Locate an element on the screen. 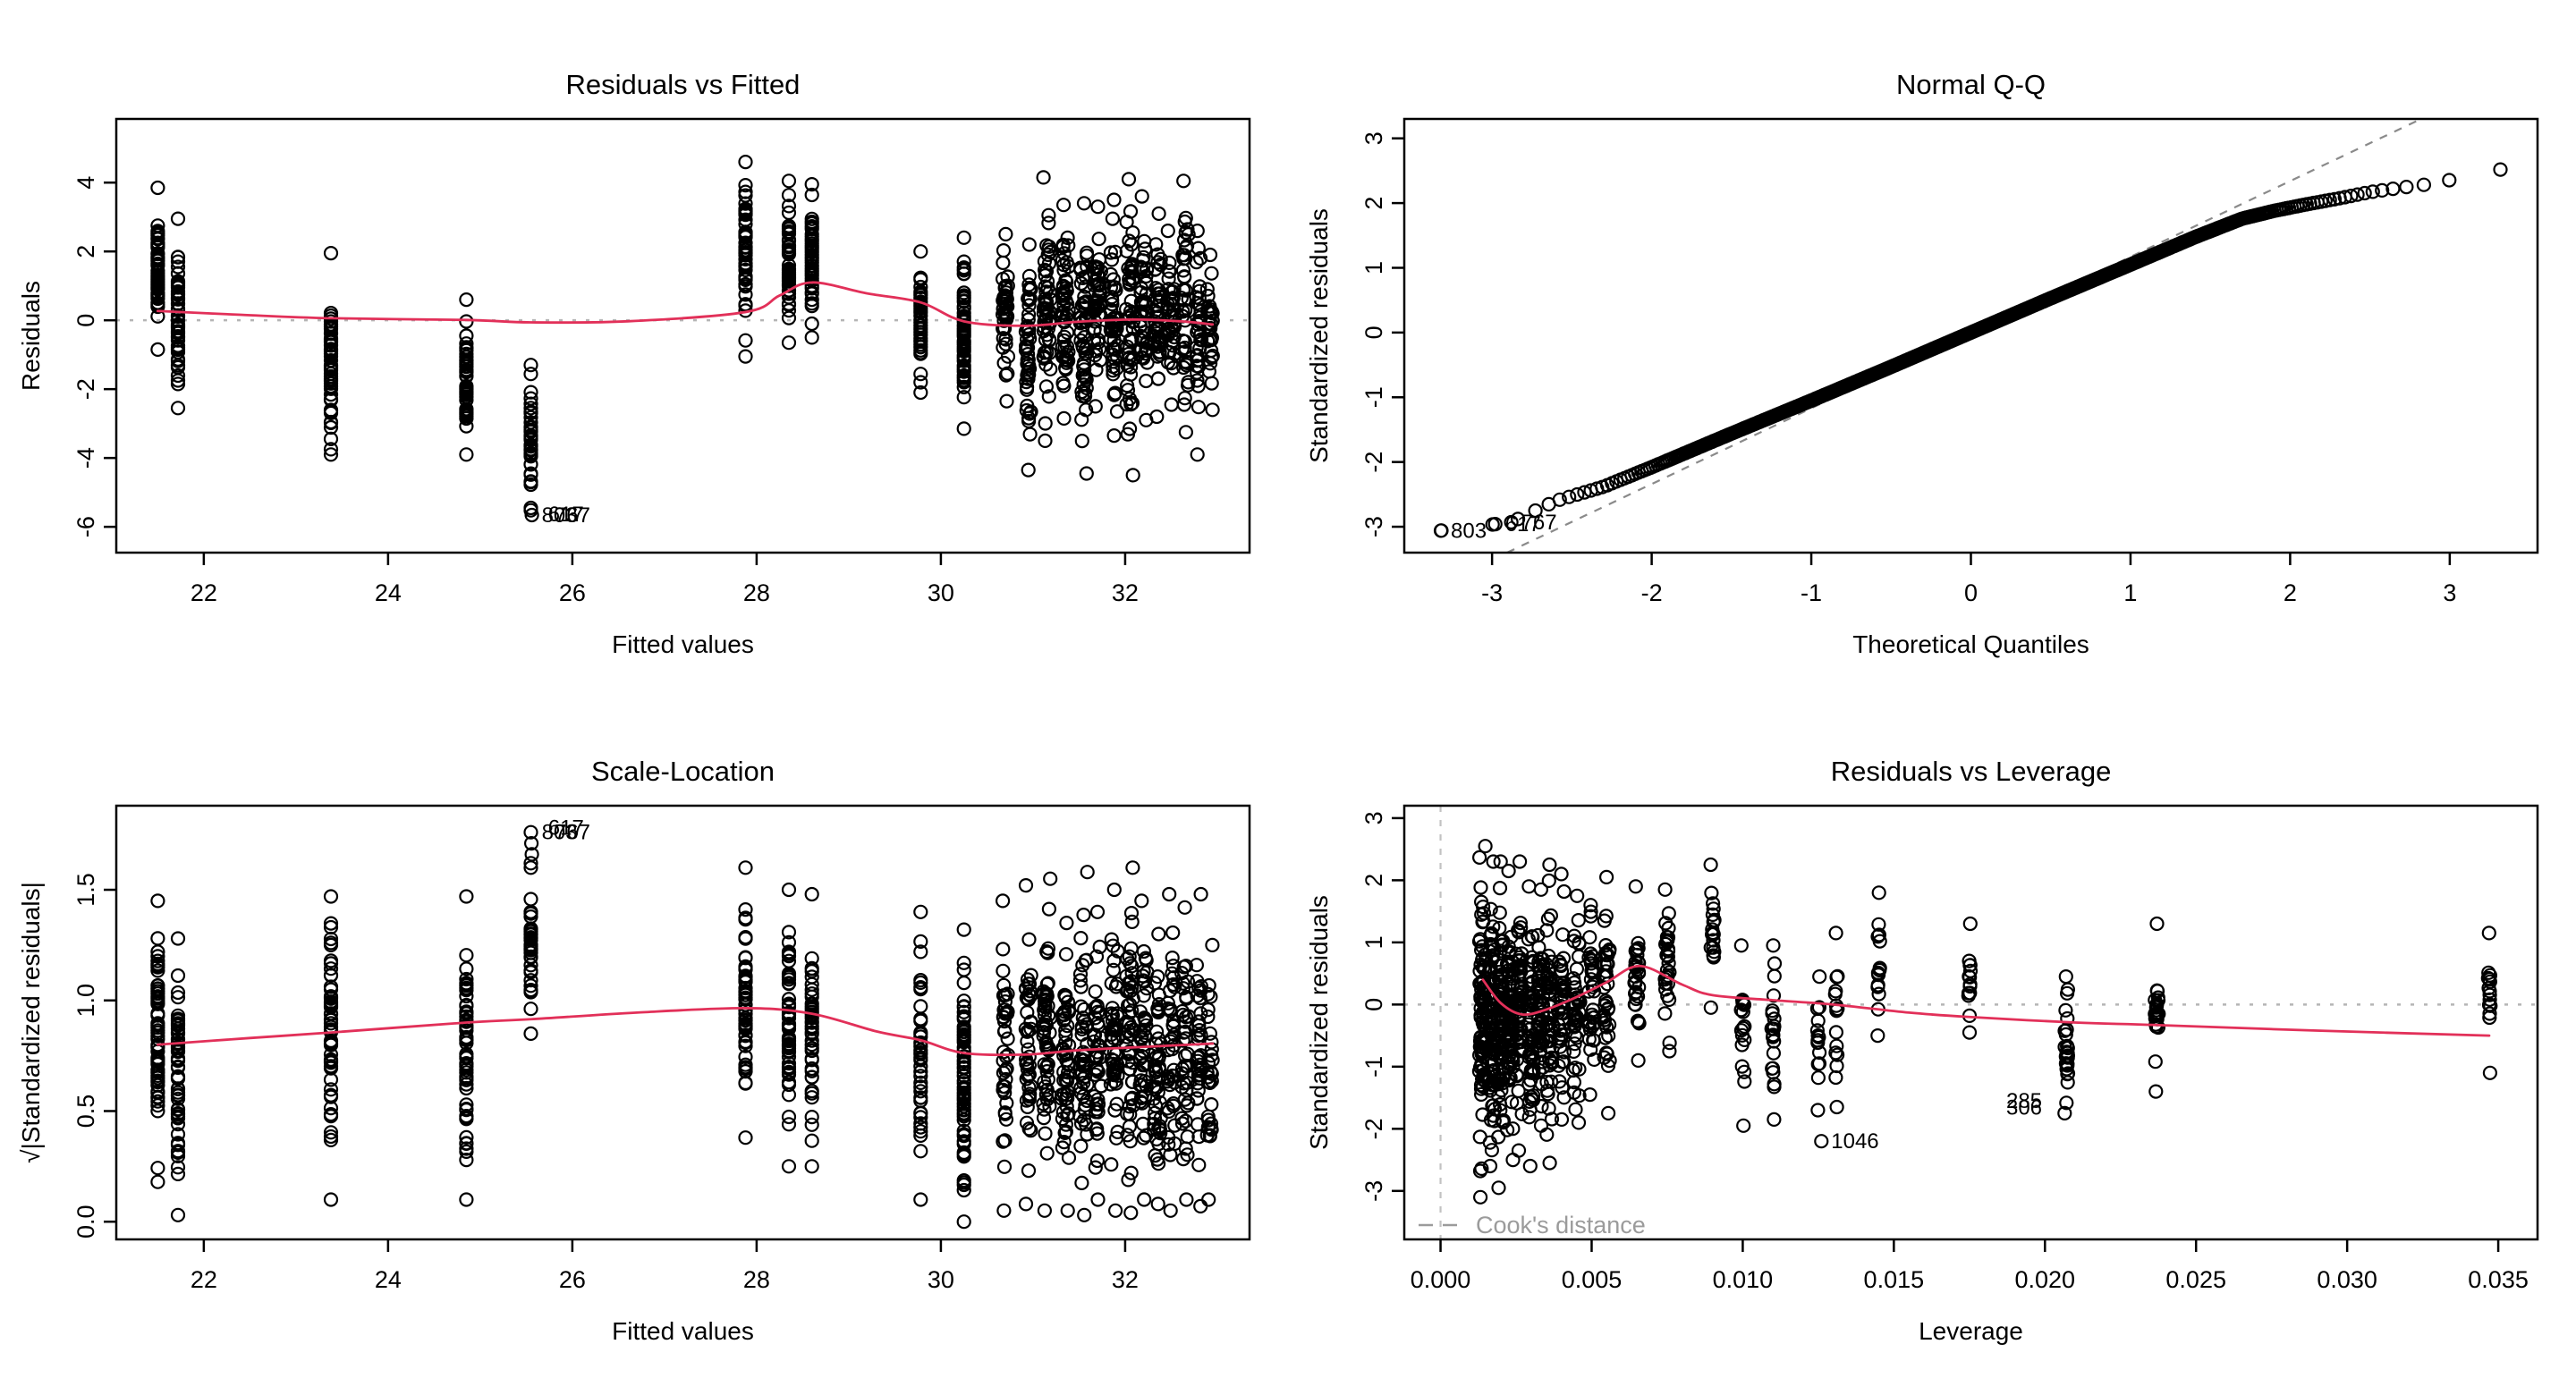 The image size is (2576, 1378). x-tick-label: 0.015 is located at coordinates (1894, 1279).